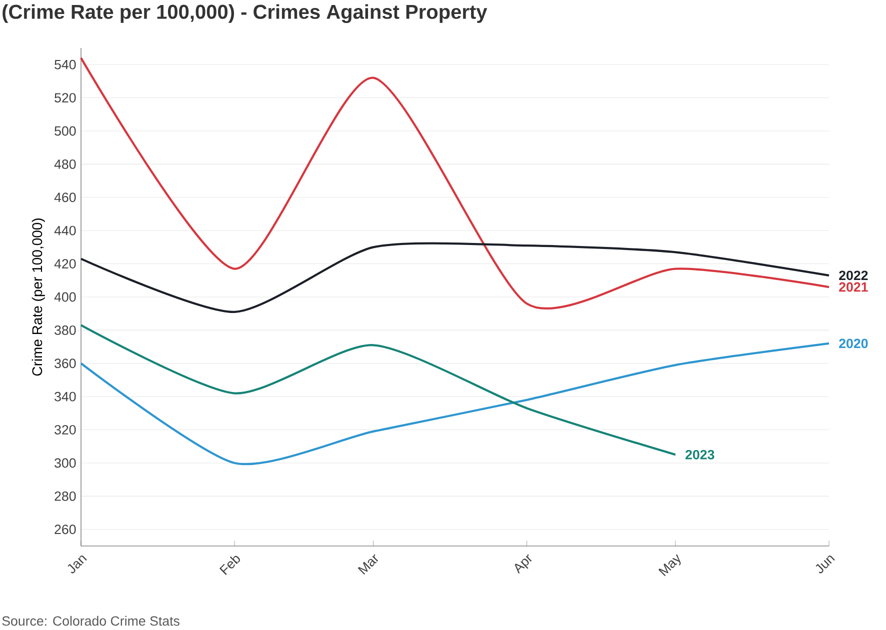 Image resolution: width=886 pixels, height=630 pixels. What do you see at coordinates (853, 343) in the screenshot?
I see `series-label: 2020` at bounding box center [853, 343].